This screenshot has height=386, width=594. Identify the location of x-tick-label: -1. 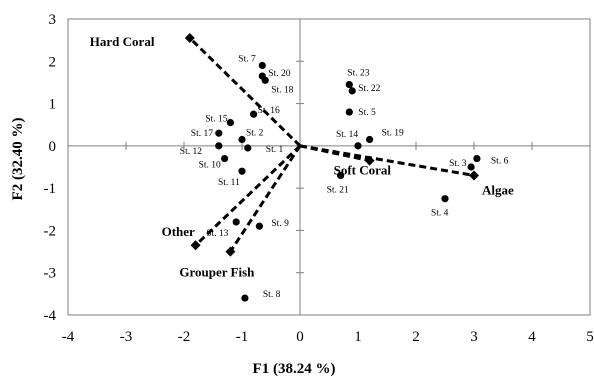
(242, 337).